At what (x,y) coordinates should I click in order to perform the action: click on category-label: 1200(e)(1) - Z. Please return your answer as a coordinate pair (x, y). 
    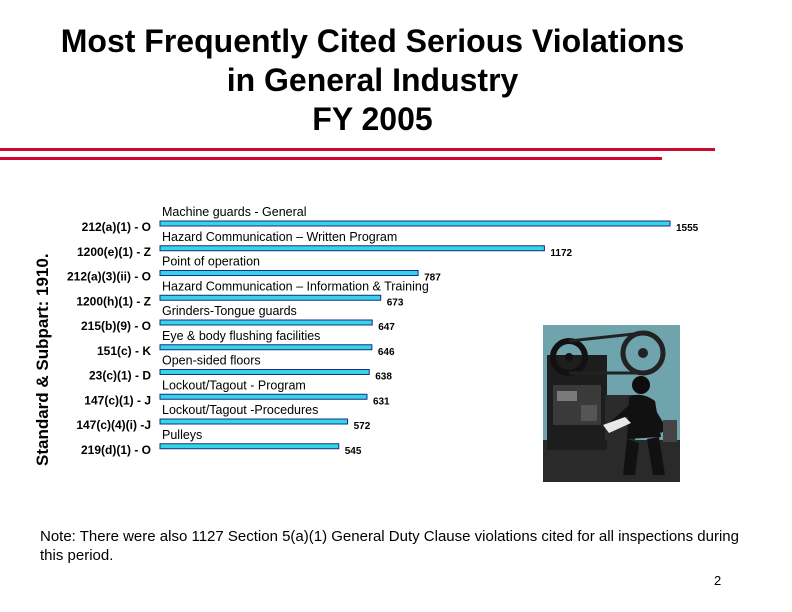
    Looking at the image, I should click on (114, 252).